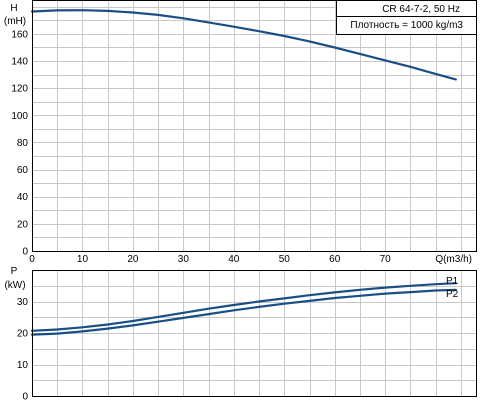 The height and width of the screenshot is (400, 500). Describe the element at coordinates (243, 312) in the screenshot. I see `power-series-line-p2` at that location.